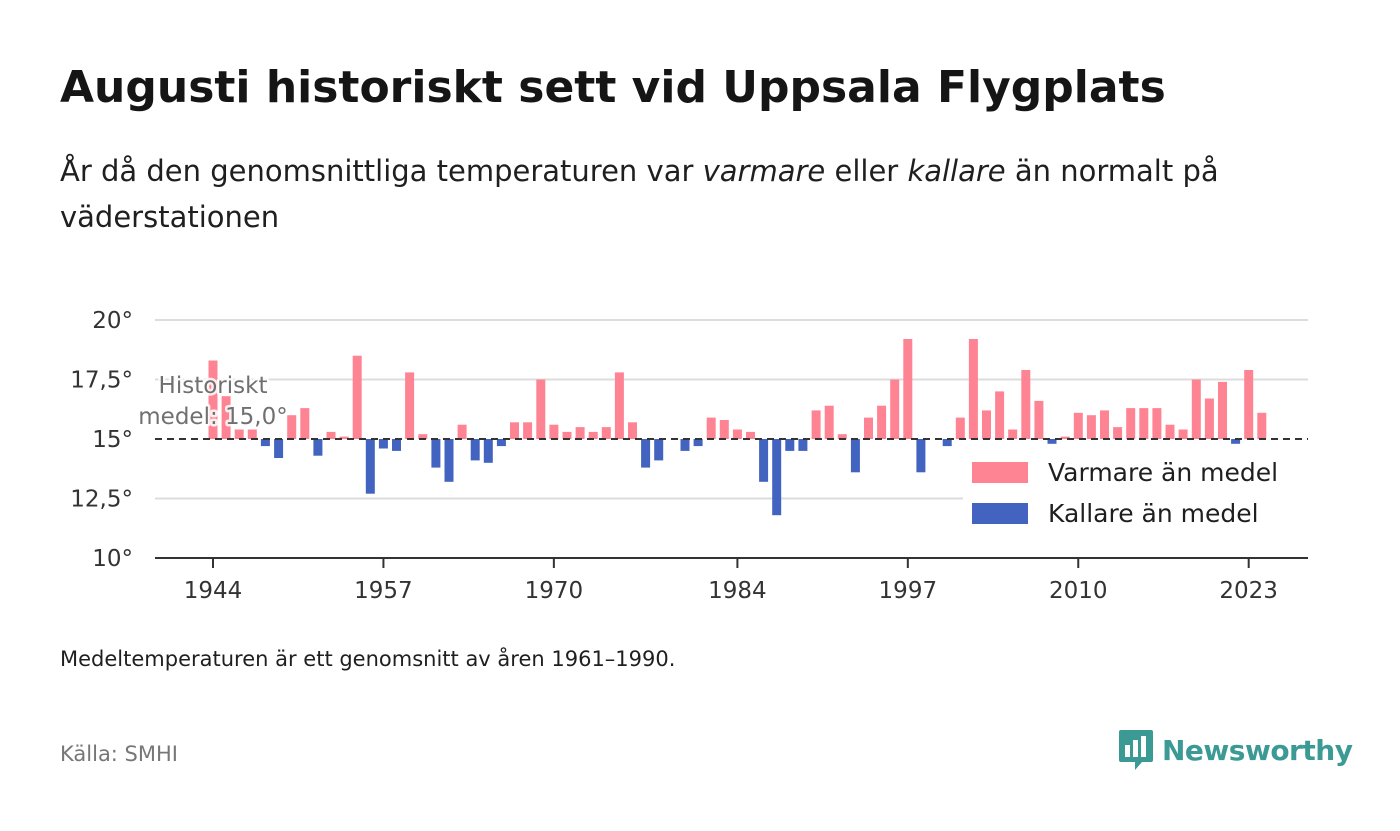 The width and height of the screenshot is (1400, 831). I want to click on bar-1968, so click(528, 430).